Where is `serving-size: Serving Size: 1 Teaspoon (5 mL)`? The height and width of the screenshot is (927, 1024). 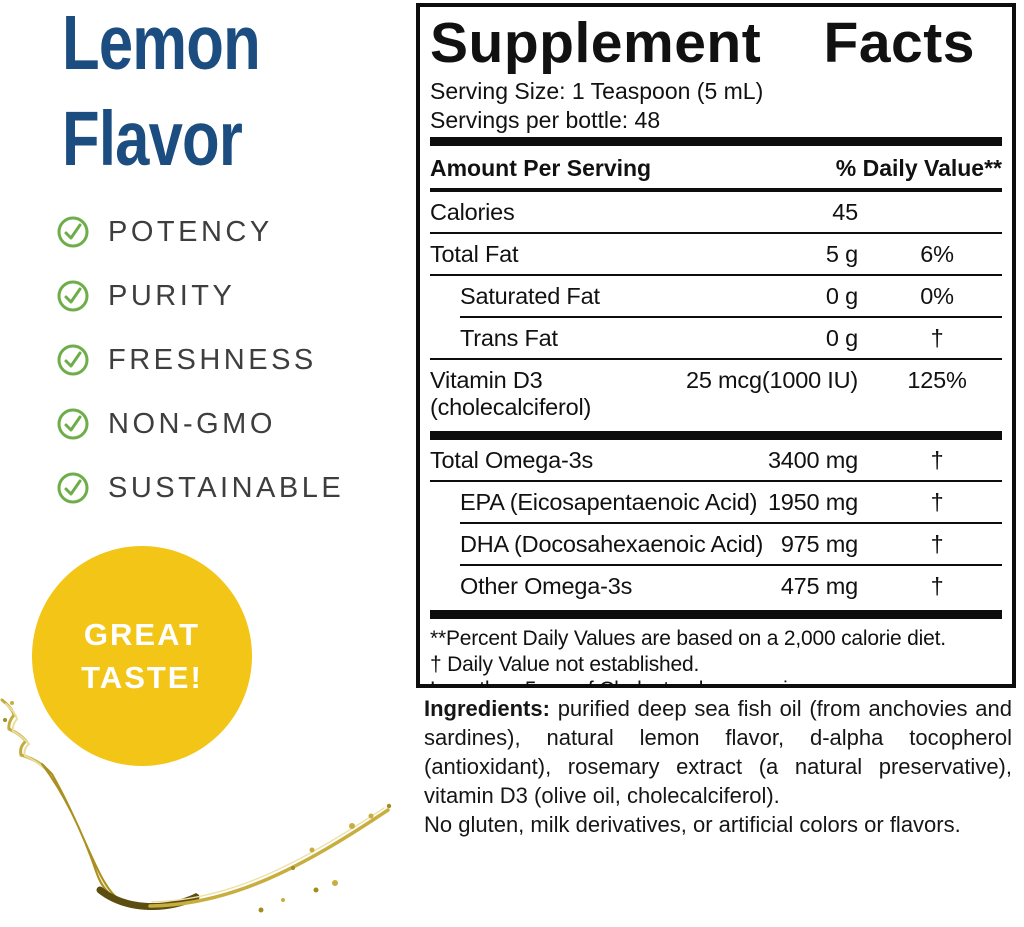
serving-size: Serving Size: 1 Teaspoon (5 mL) is located at coordinates (597, 91).